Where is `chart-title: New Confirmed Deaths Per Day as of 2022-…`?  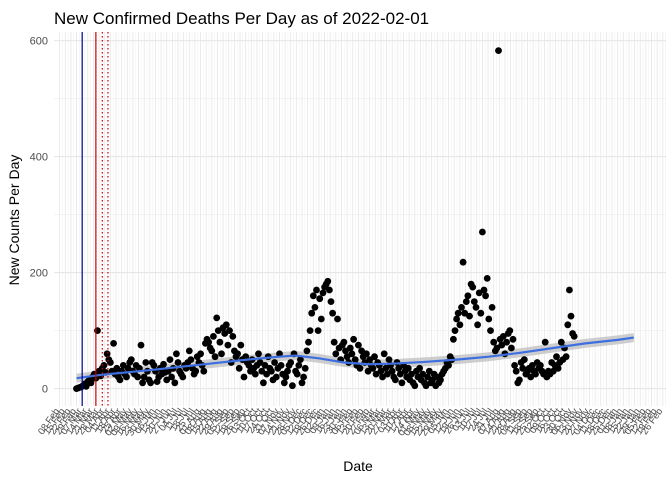 chart-title: New Confirmed Deaths Per Day as of 2022-… is located at coordinates (241, 18).